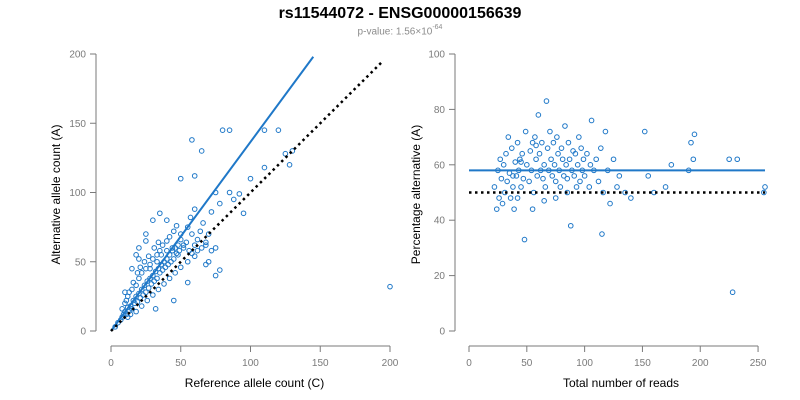 This screenshot has height=400, width=800. What do you see at coordinates (400, 13) in the screenshot?
I see `chart-title: rs11544072 - ENSG00000156639` at bounding box center [400, 13].